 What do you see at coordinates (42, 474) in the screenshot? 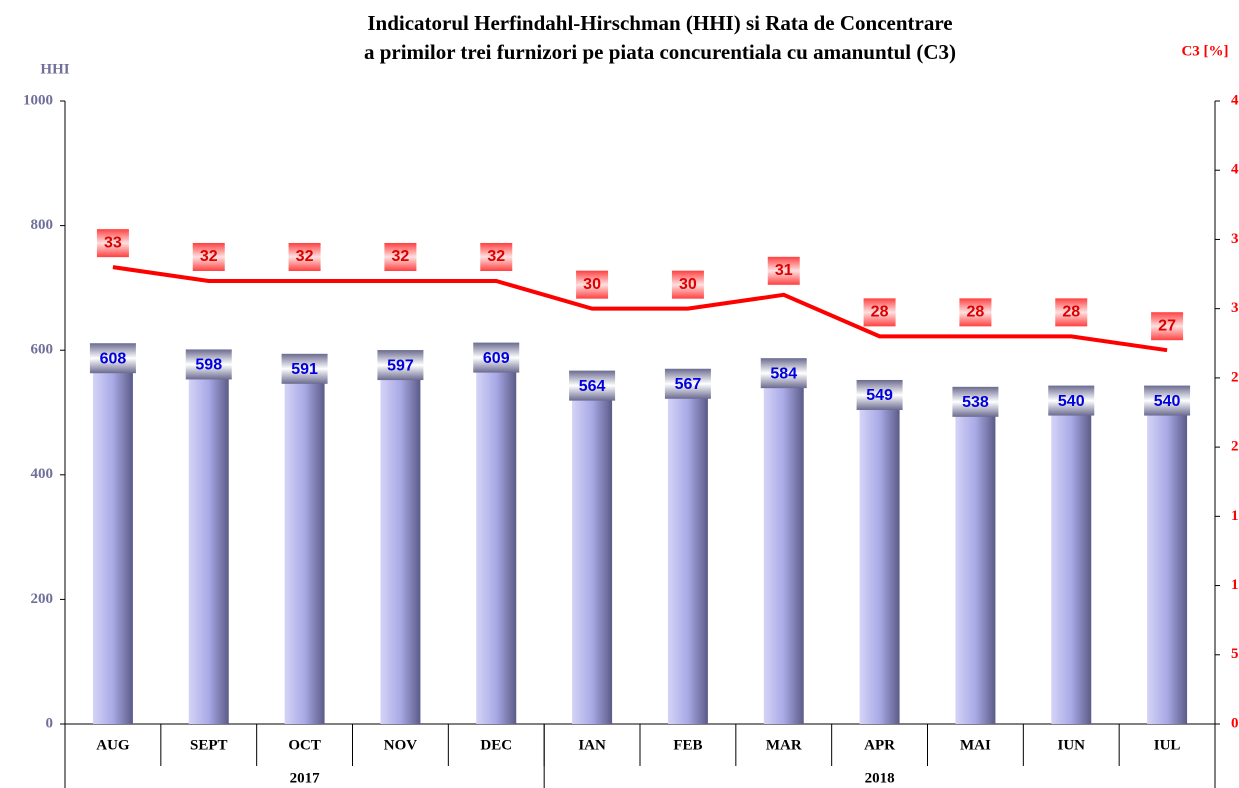
I see `y-tick-label: 400` at bounding box center [42, 474].